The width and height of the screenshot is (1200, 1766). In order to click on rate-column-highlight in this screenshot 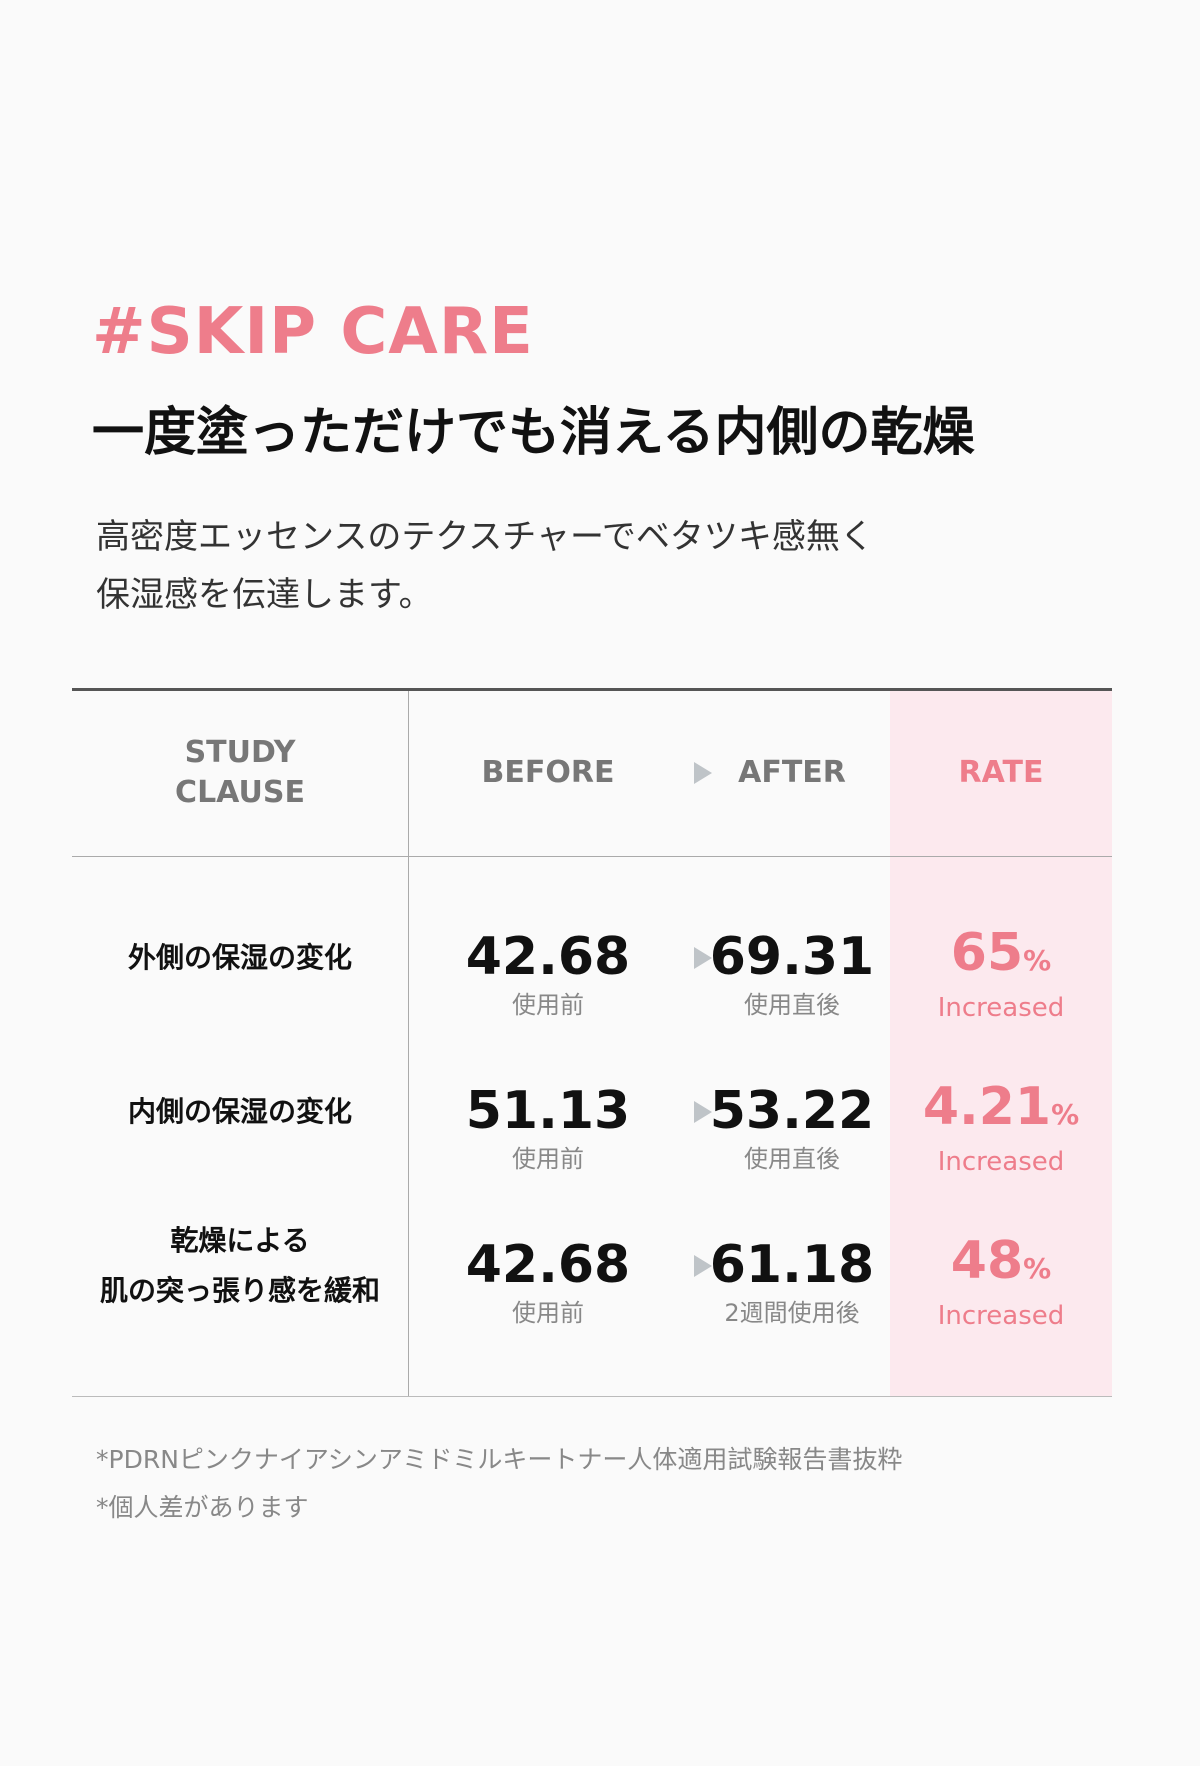, I will do `click(1001, 1043)`.